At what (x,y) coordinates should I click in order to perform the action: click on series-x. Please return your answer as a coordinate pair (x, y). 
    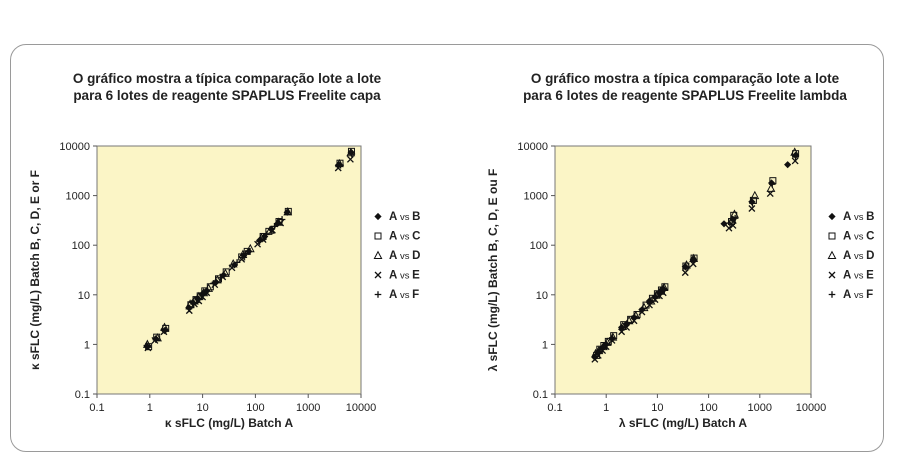
    Looking at the image, I should click on (695, 260).